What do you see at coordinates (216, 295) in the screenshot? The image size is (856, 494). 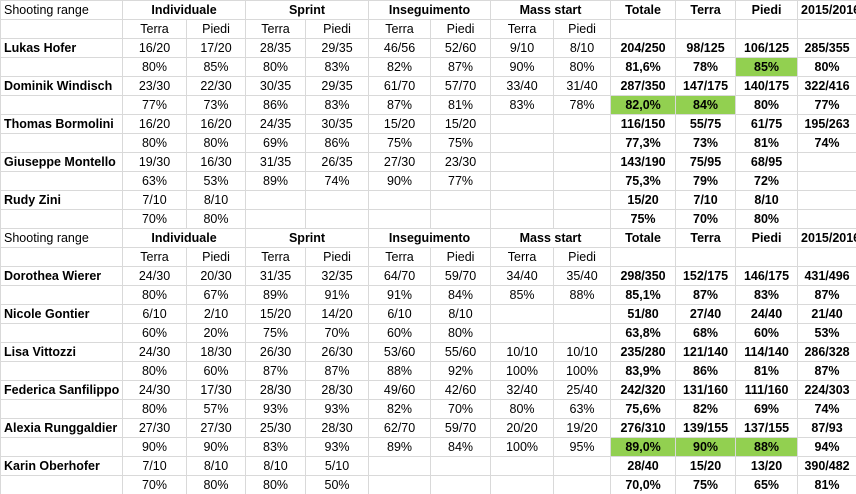 I see `hit-percentage: 67%` at bounding box center [216, 295].